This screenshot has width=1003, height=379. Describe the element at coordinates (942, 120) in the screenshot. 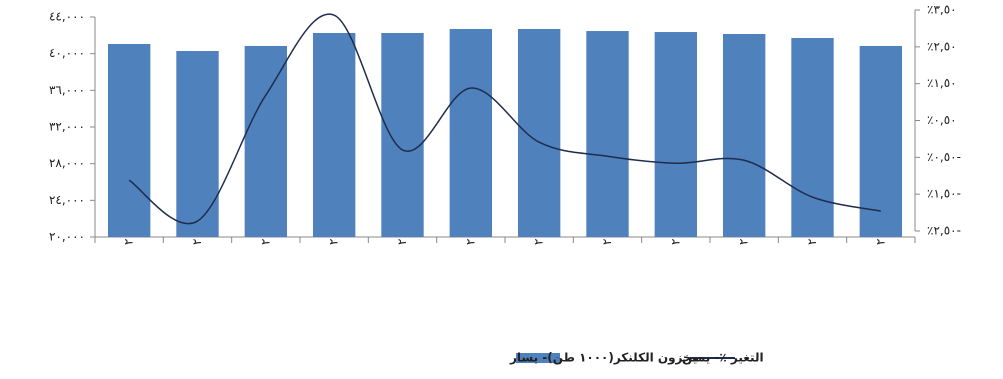

I see `y2-tick-label: ٪٠,٥٠` at that location.